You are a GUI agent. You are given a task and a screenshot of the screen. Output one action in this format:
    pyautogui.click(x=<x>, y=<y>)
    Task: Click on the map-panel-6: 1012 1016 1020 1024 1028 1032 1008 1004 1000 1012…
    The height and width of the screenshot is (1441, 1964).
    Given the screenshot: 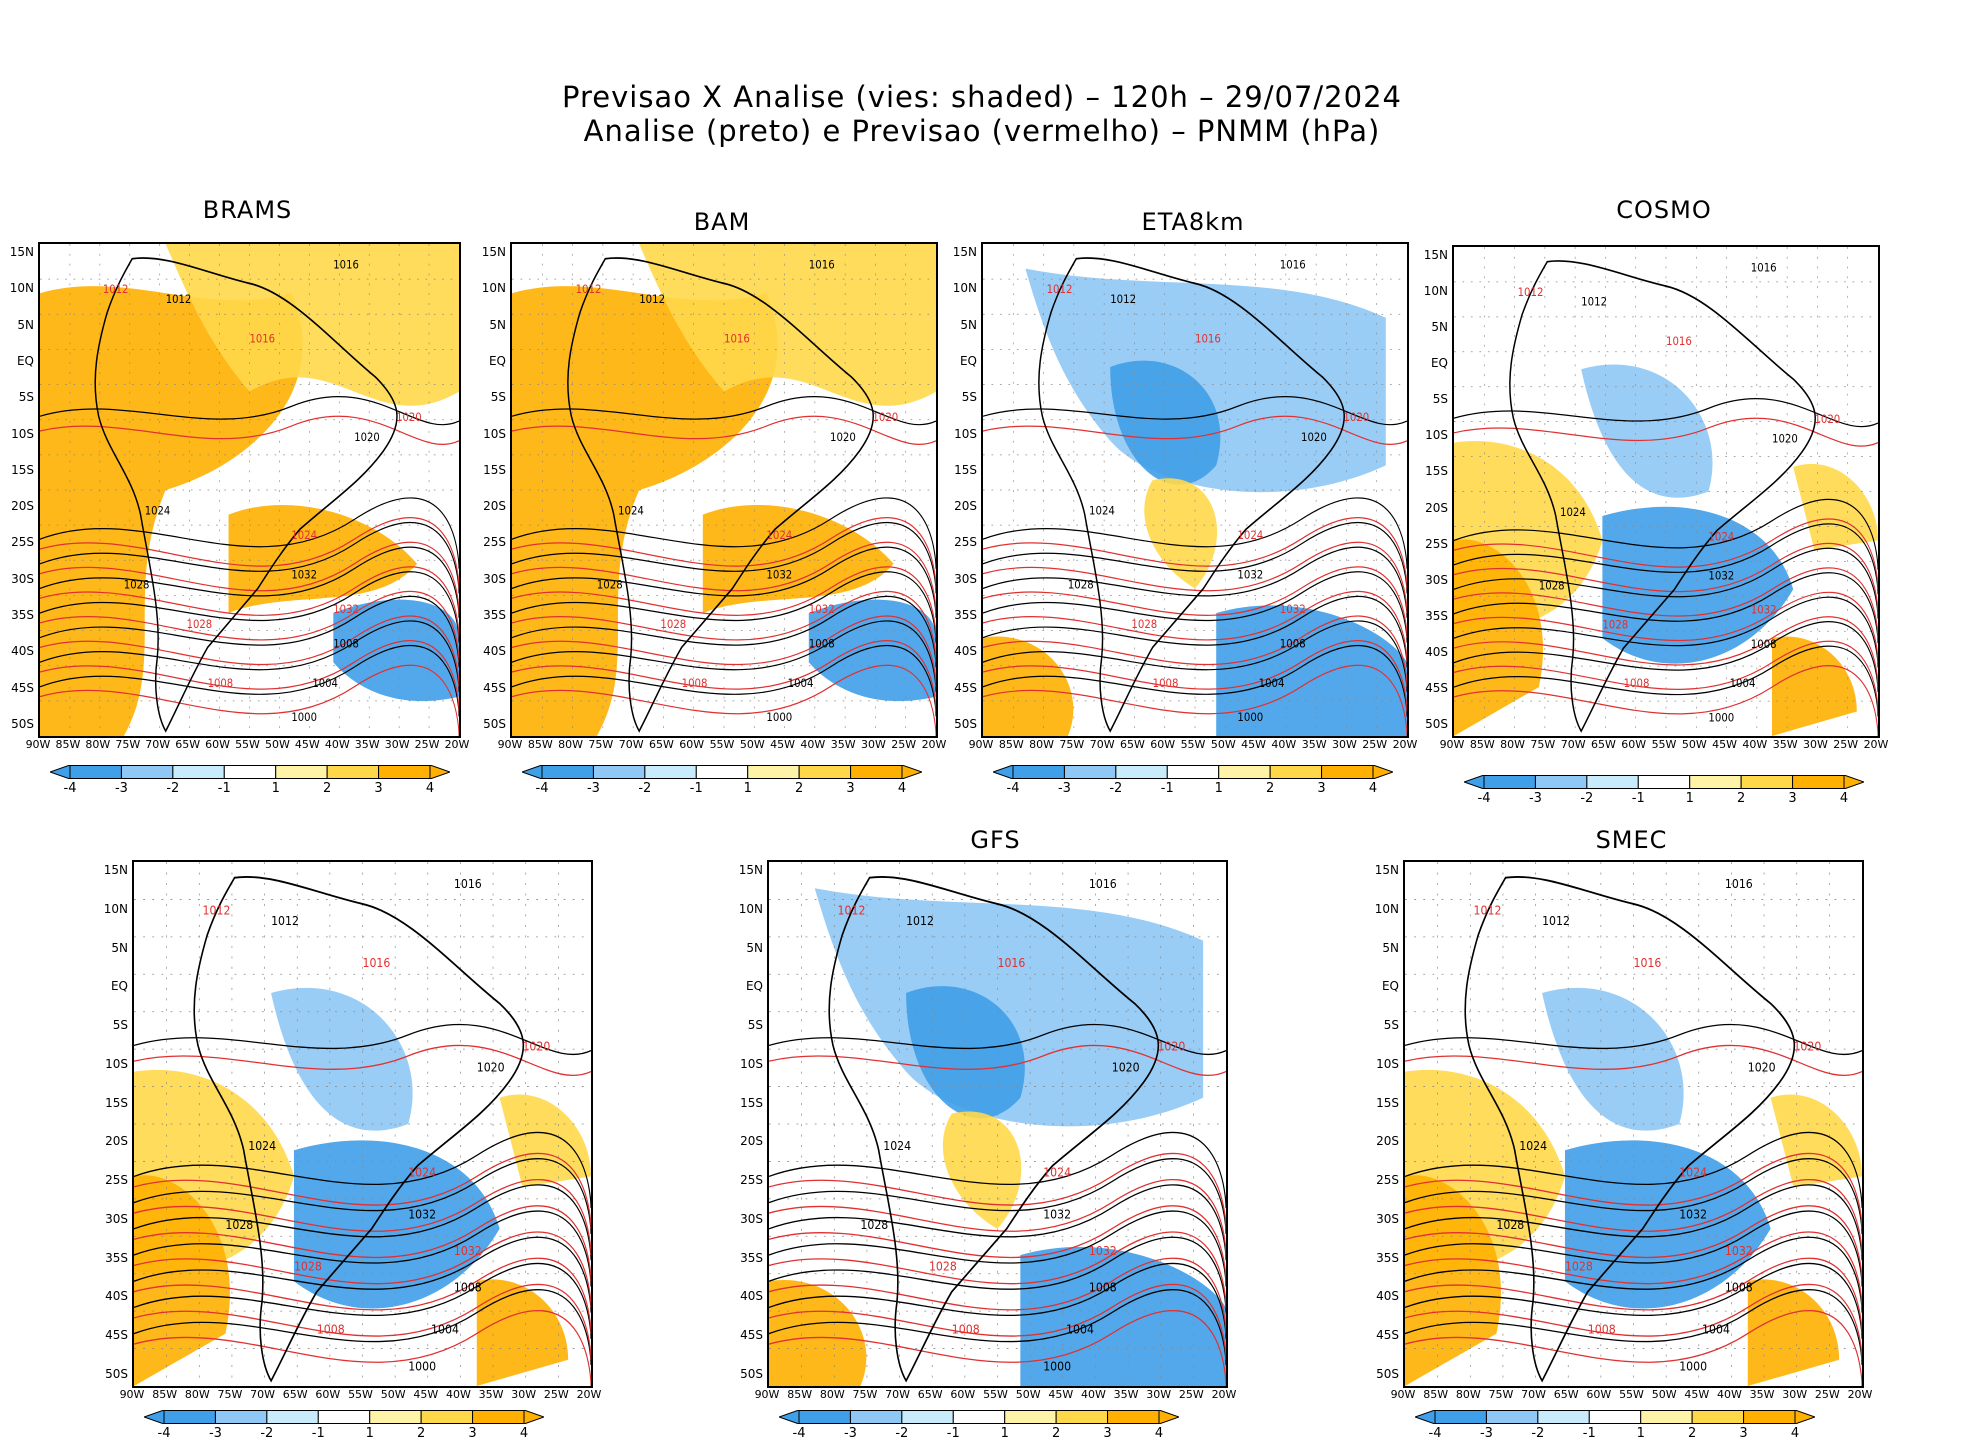 What is the action you would take?
    pyautogui.click(x=997, y=1124)
    